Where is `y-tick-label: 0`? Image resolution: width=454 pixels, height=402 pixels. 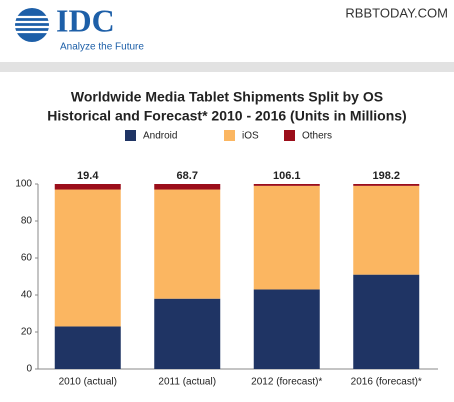
y-tick-label: 0 is located at coordinates (29, 369).